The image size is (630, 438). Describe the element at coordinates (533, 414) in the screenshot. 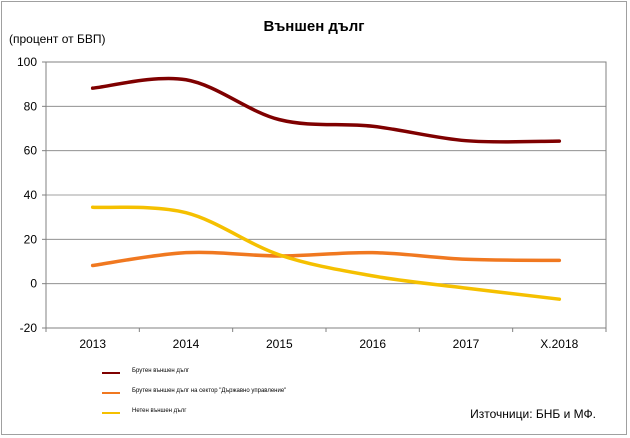

I see `source-note: Източници: БНБ и МФ.` at that location.